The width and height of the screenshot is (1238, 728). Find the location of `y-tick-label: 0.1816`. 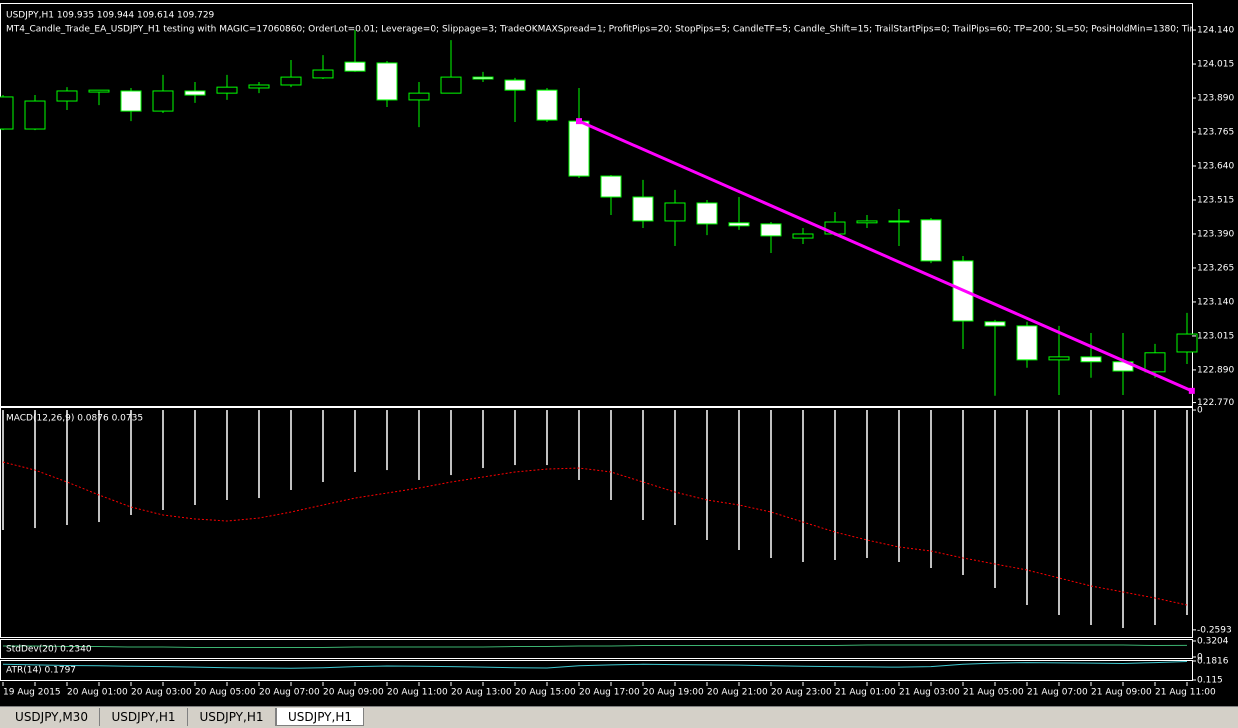

y-tick-label: 0.1816 is located at coordinates (1213, 662).